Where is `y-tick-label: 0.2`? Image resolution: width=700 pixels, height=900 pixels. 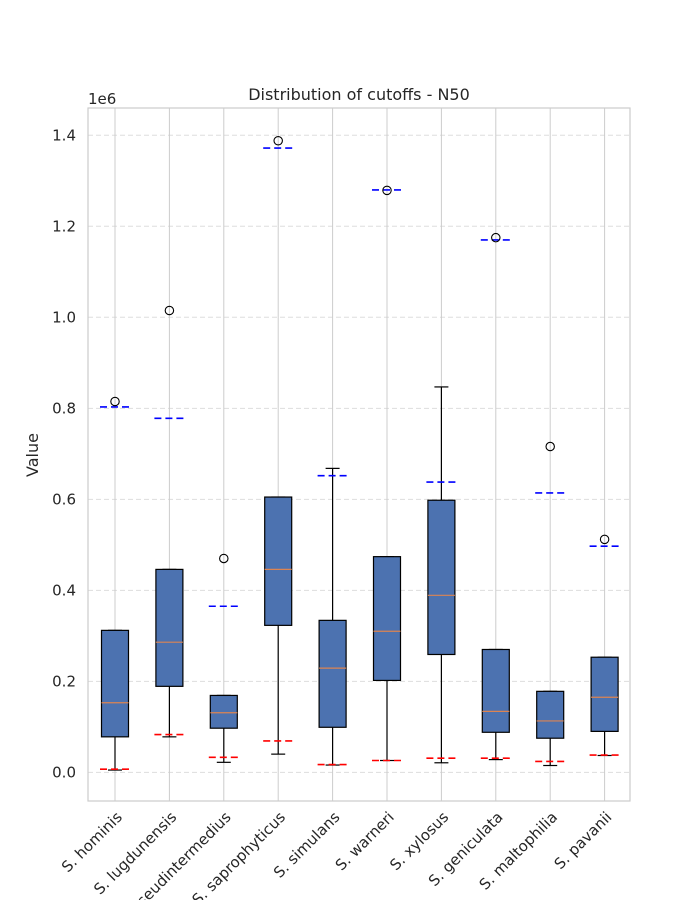
y-tick-label: 0.2 is located at coordinates (64, 681).